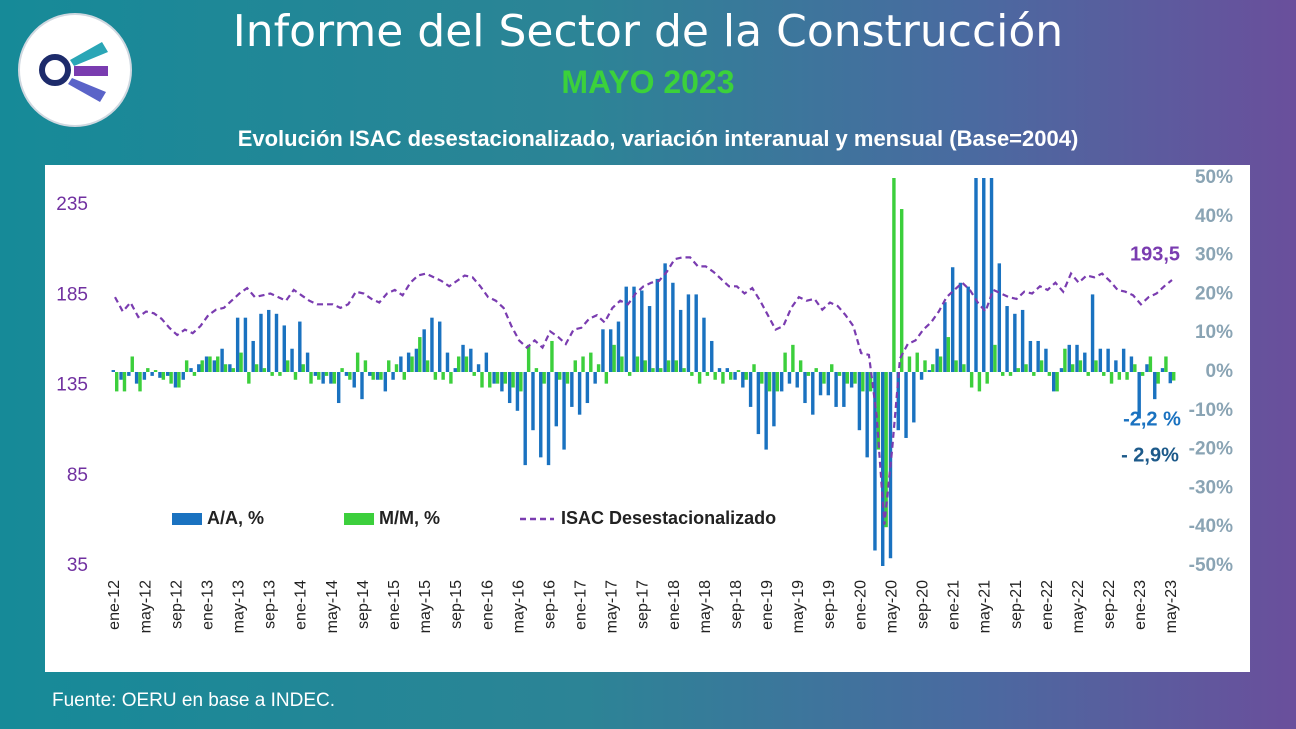  What do you see at coordinates (72, 294) in the screenshot?
I see `y-tick-label: 185` at bounding box center [72, 294].